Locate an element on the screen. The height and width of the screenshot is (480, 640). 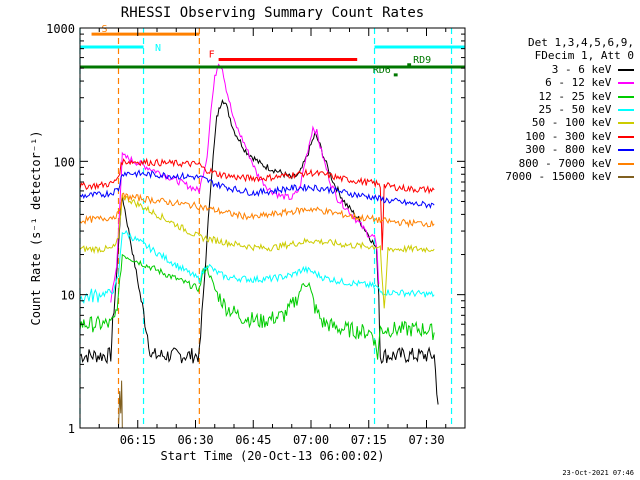
legend-entry-4: 50 - 100 keV is located at coordinates (553, 122).